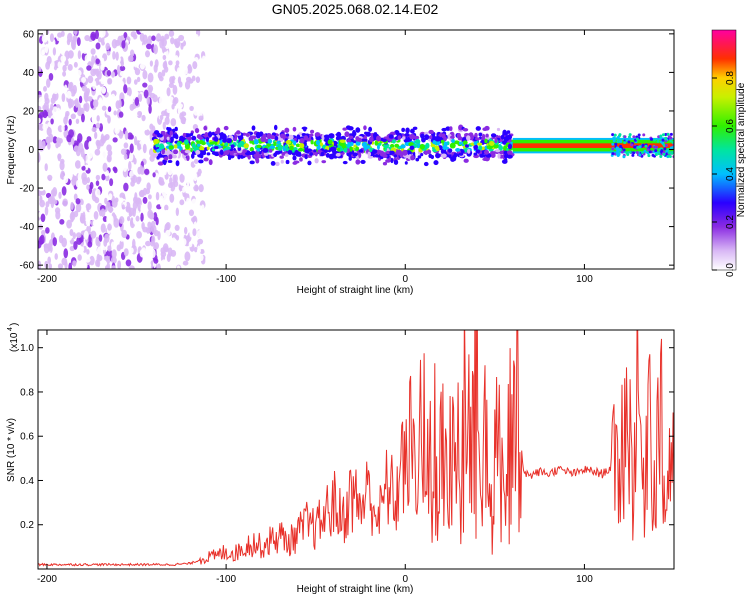 Image resolution: width=750 pixels, height=600 pixels. Describe the element at coordinates (11, 150) in the screenshot. I see `spectrogram-y-label: Frequency (Hz)` at that location.